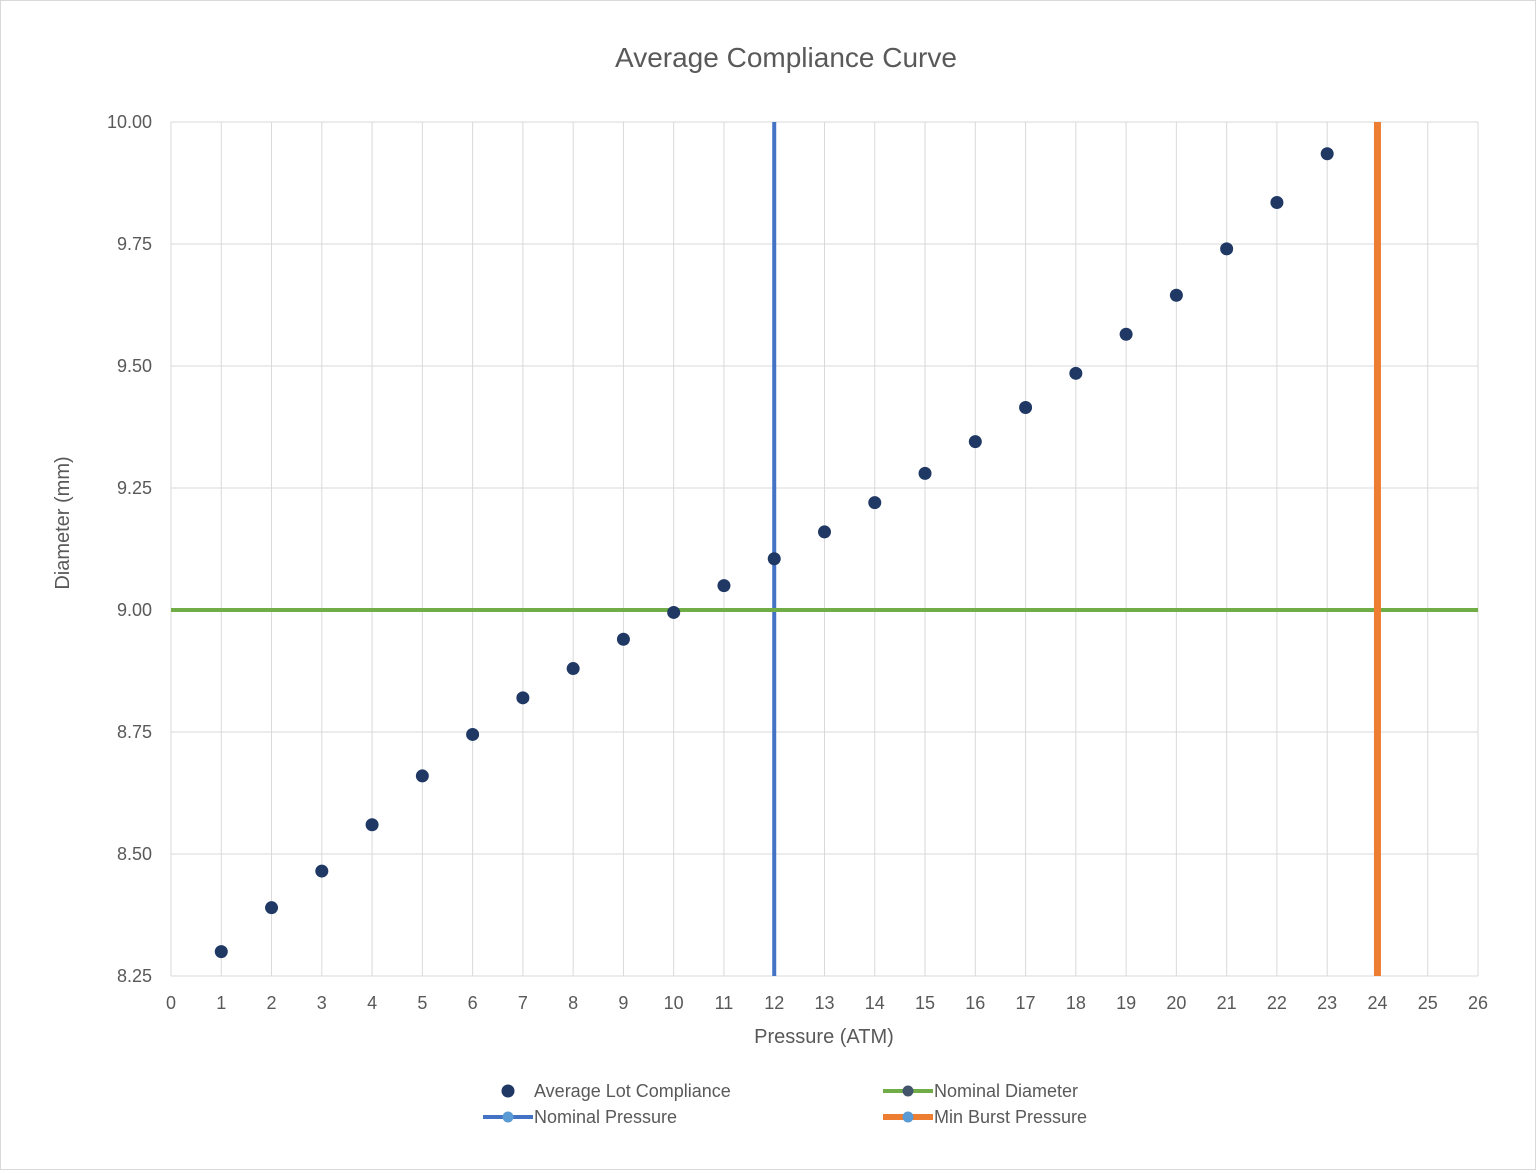 The image size is (1536, 1174). Describe the element at coordinates (774, 1003) in the screenshot. I see `x-tick-label: 12` at that location.